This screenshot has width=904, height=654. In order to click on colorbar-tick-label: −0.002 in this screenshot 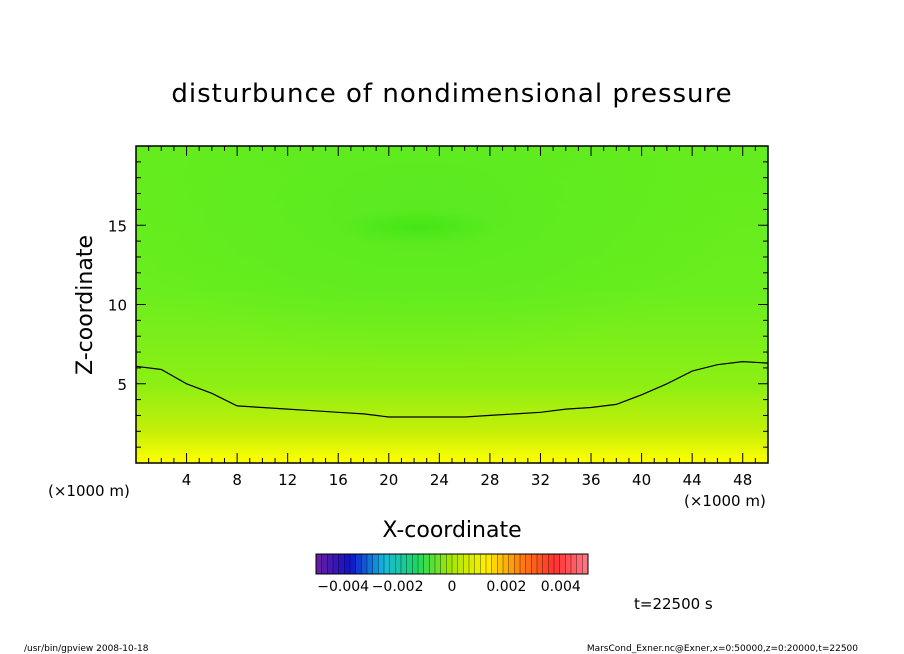, I will do `click(398, 587)`.